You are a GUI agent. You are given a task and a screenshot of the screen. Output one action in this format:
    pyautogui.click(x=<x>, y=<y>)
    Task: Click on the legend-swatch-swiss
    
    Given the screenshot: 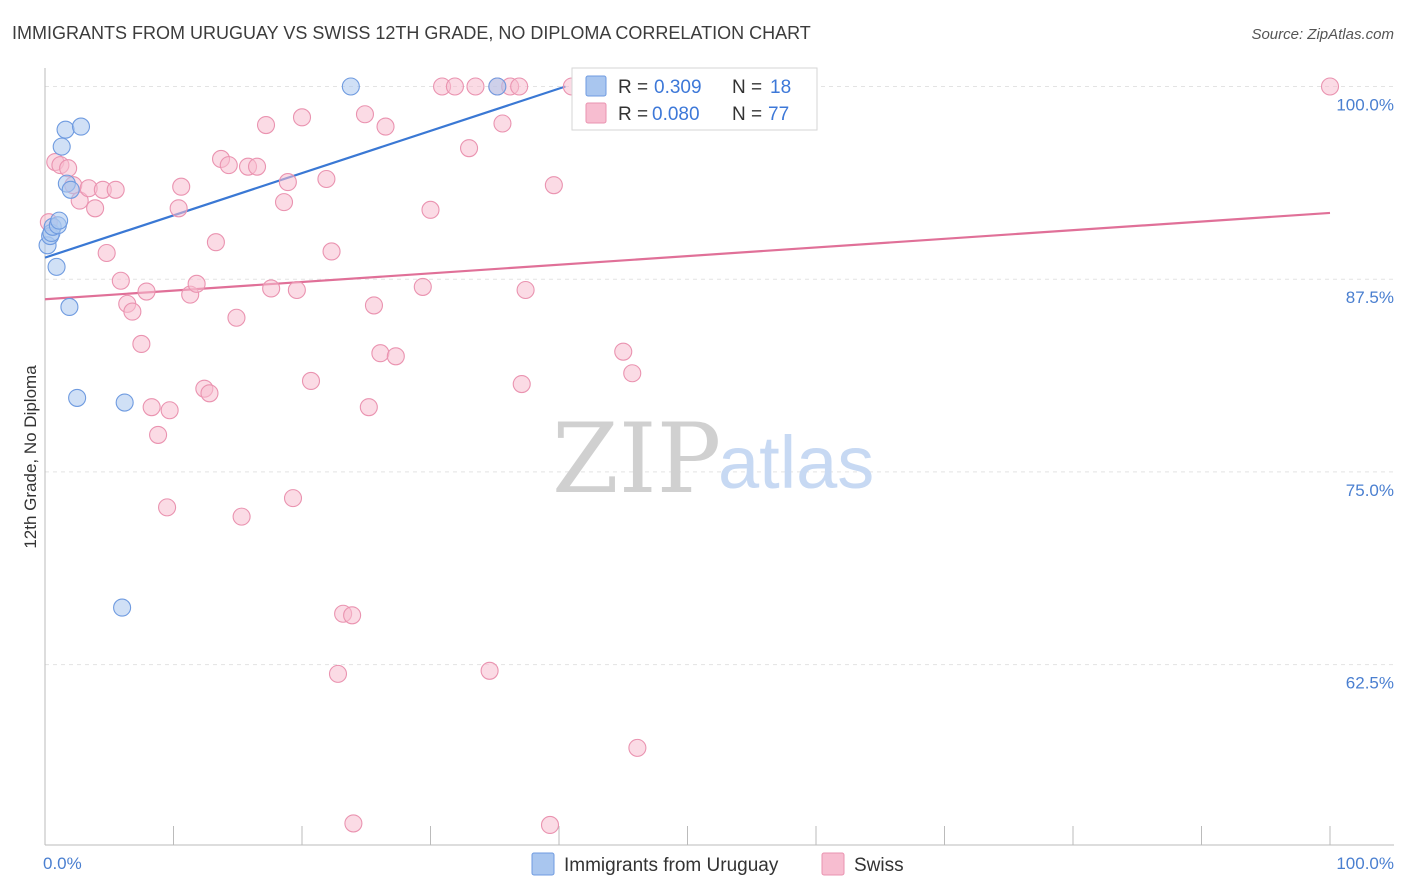 What is the action you would take?
    pyautogui.click(x=596, y=113)
    